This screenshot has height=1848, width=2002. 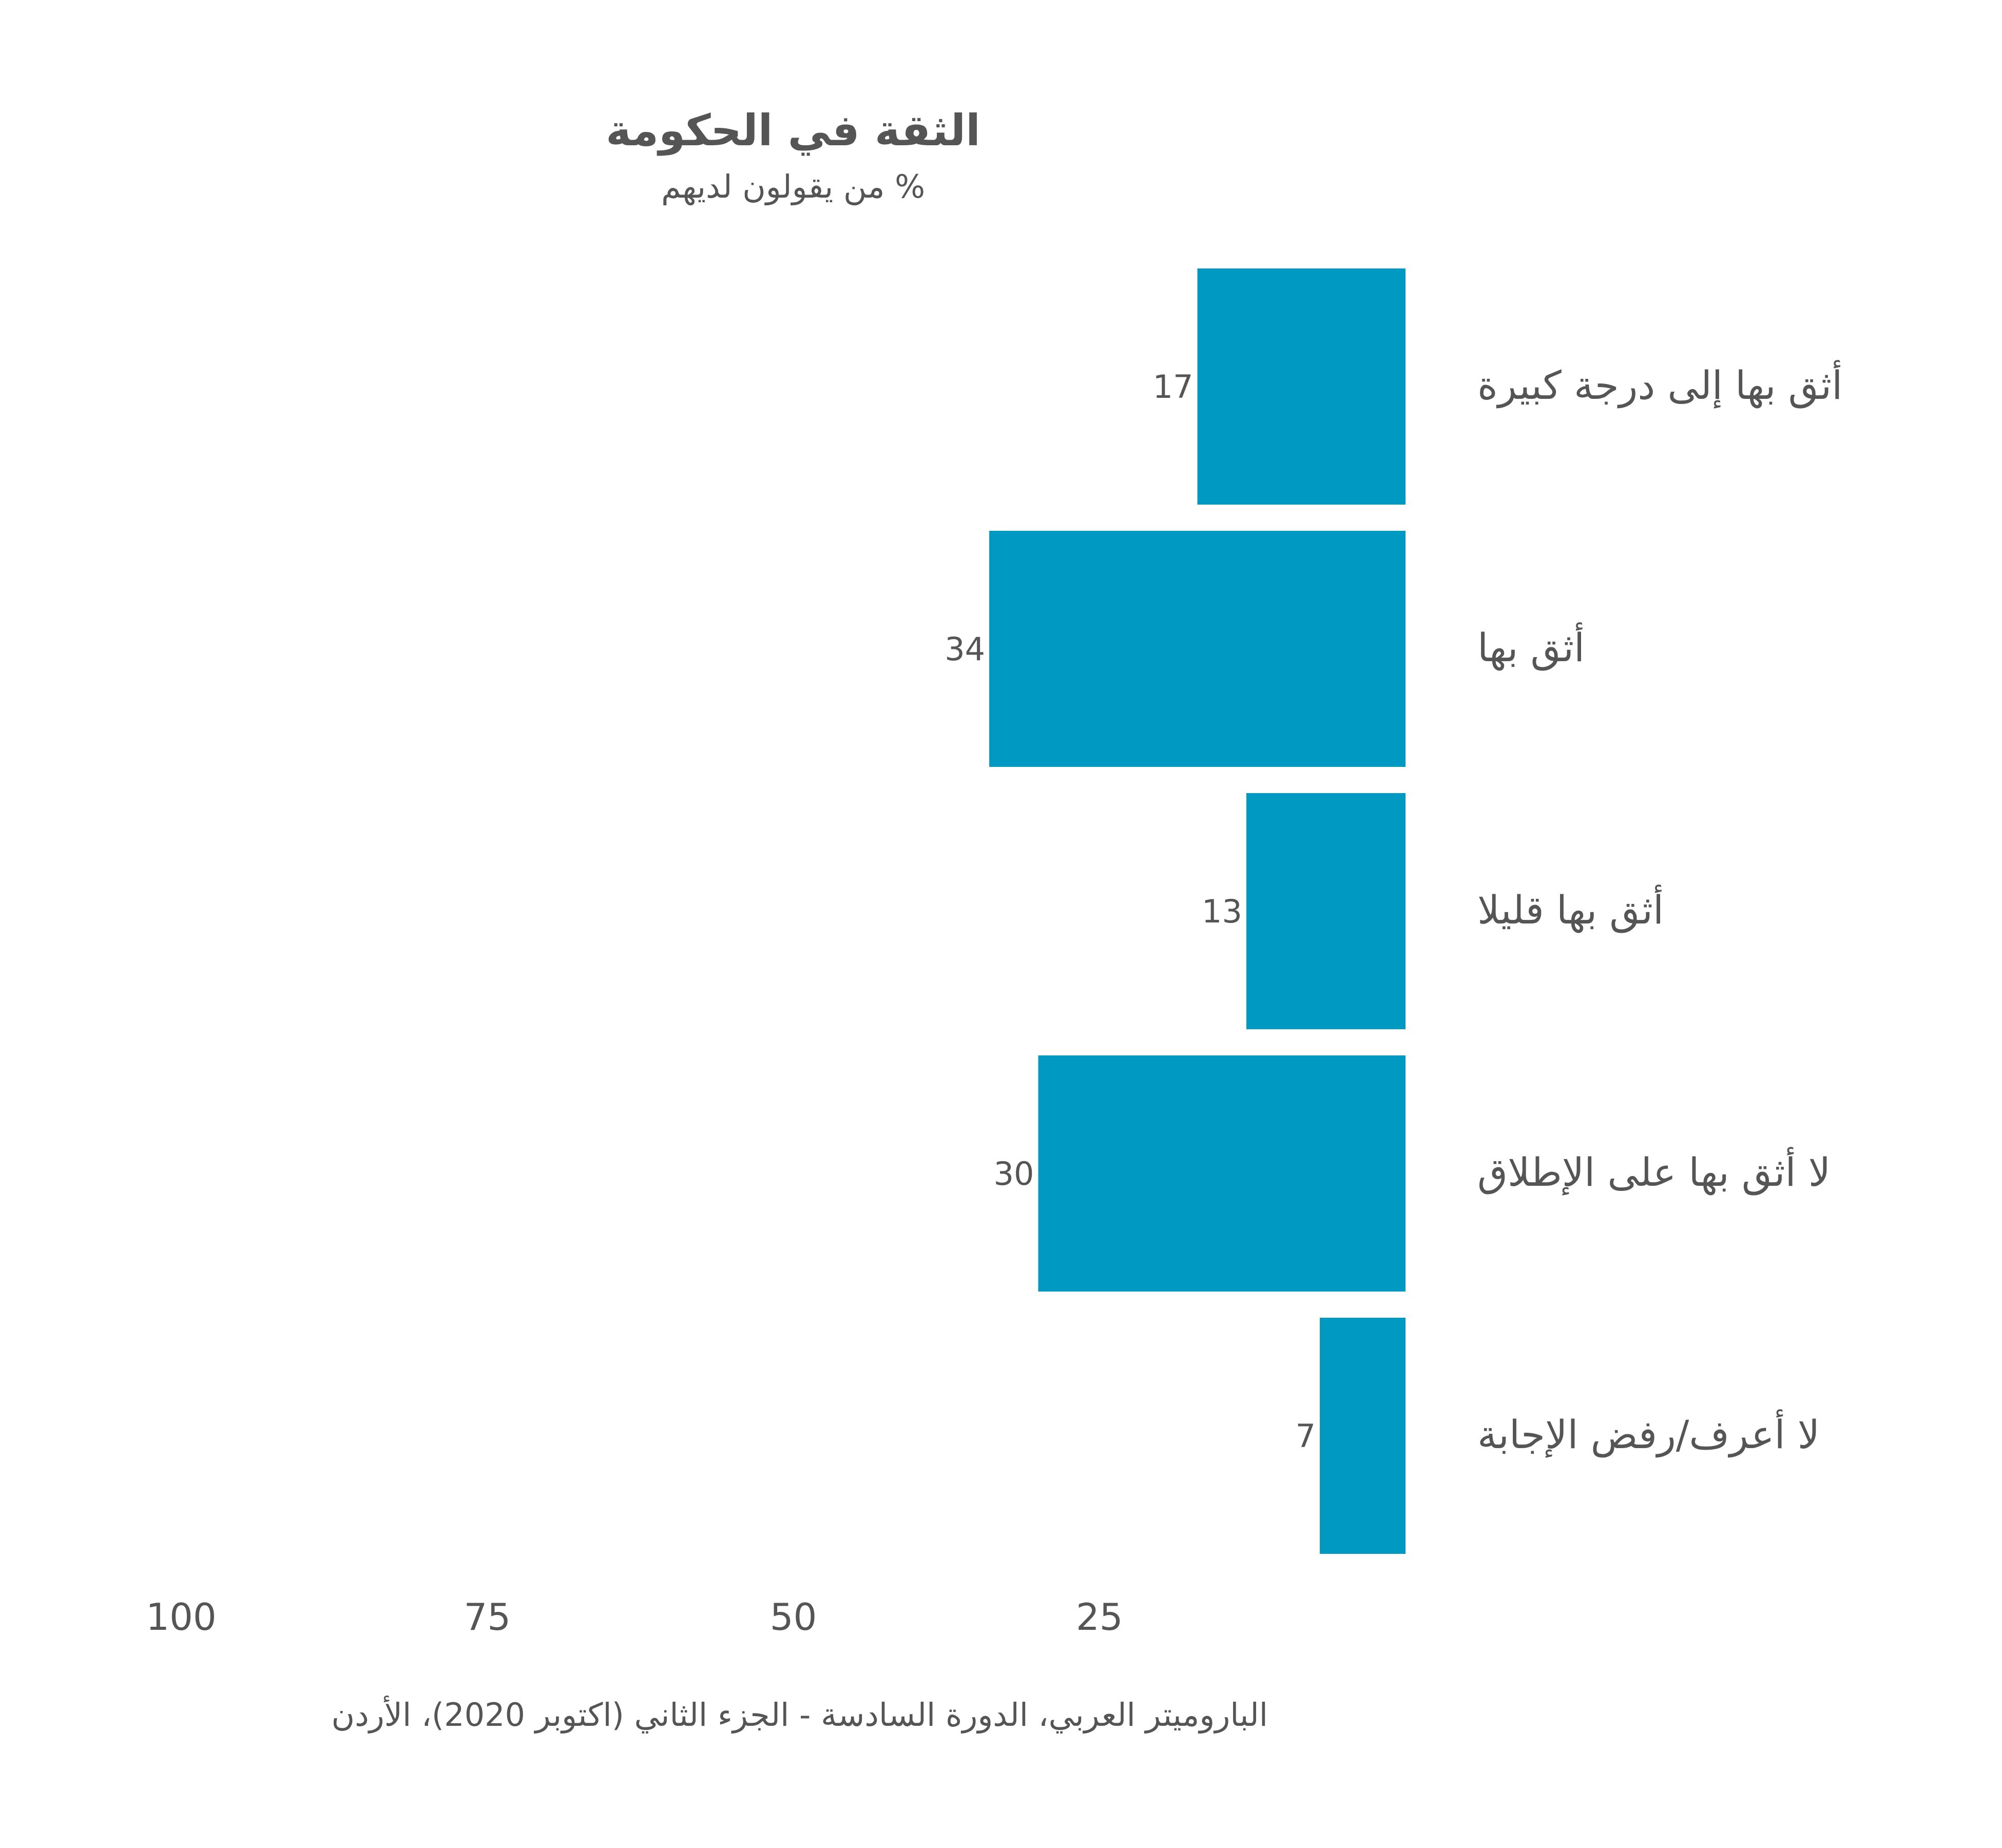 What do you see at coordinates (1659, 384) in the screenshot?
I see `category-label: أثق بها إلى درجة كبيرة` at bounding box center [1659, 384].